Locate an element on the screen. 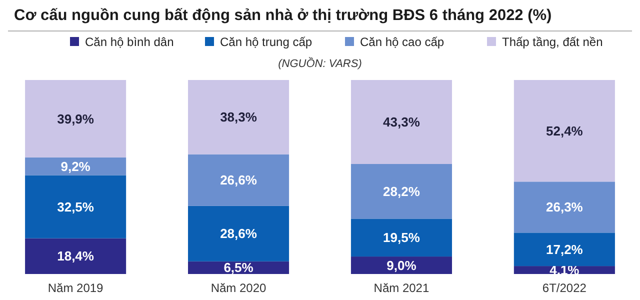 Image resolution: width=640 pixels, height=300 pixels. data-label: 43,3% is located at coordinates (401, 122).